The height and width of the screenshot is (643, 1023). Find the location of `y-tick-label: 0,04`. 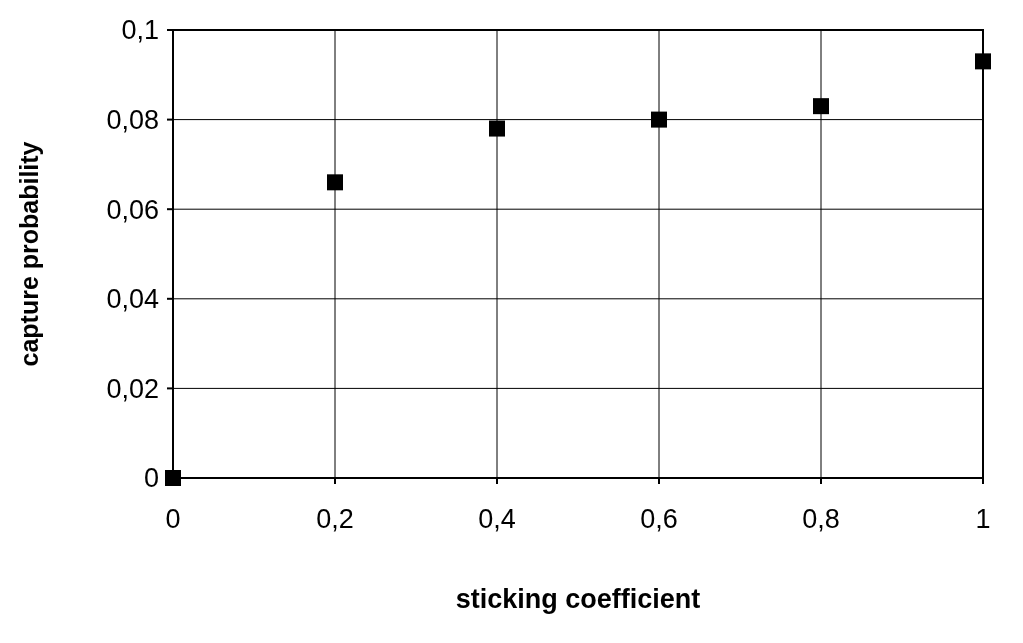

y-tick-label: 0,04 is located at coordinates (132, 299).